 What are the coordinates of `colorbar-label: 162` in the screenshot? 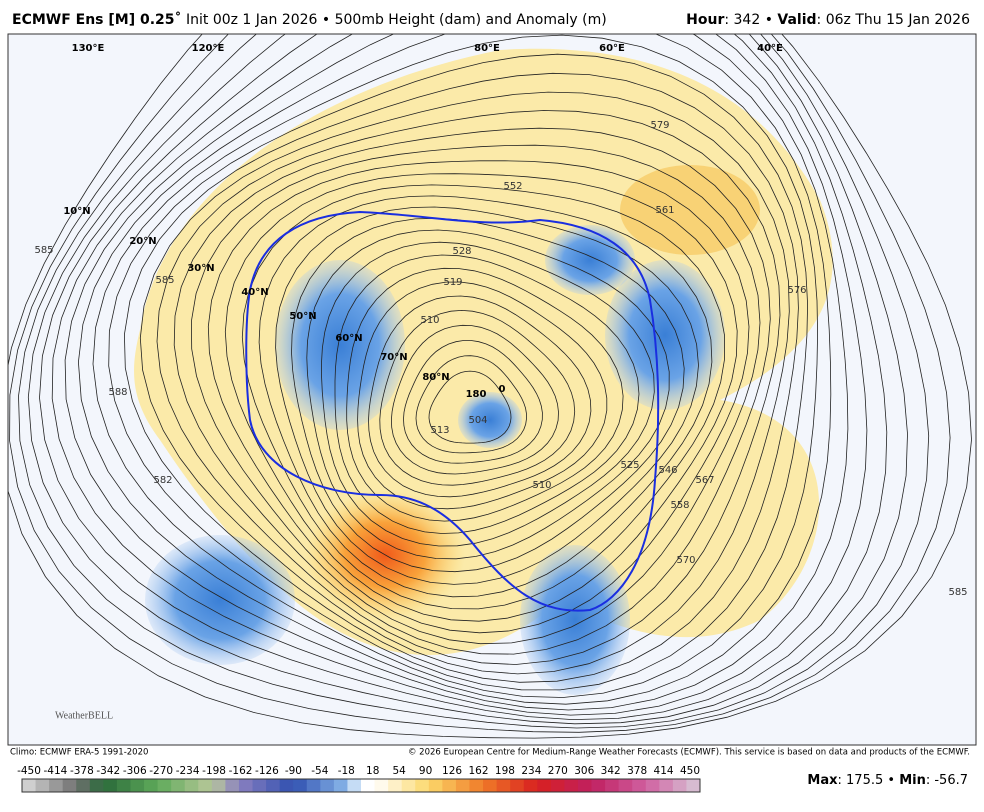 It's located at (478, 771).